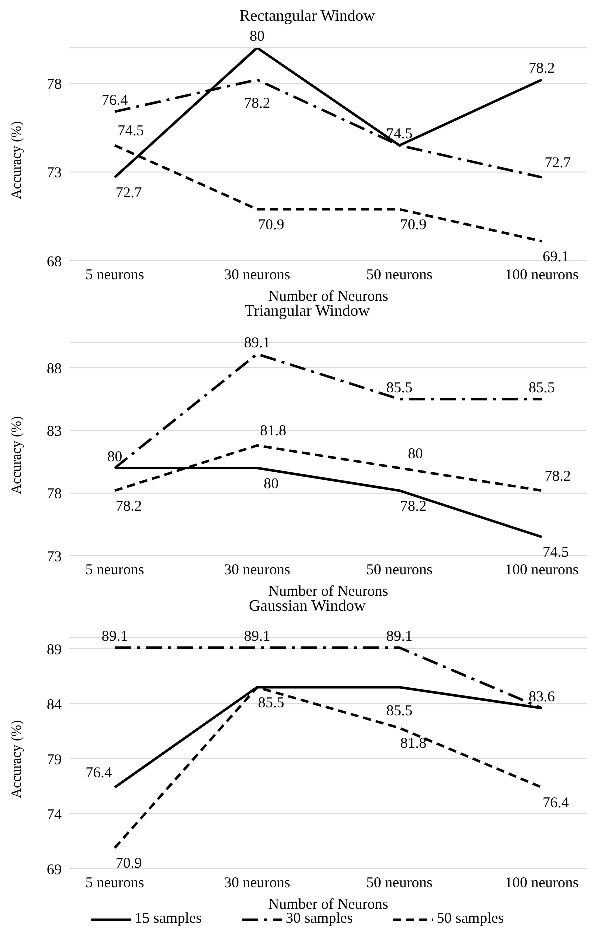  I want to click on data-label: 83.6, so click(542, 697).